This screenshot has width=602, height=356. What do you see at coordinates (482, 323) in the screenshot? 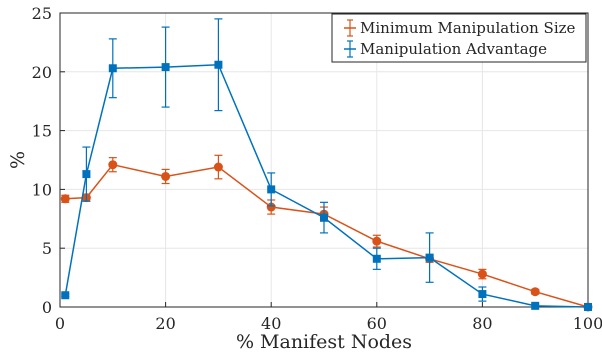
I see `x-tick-label: 80` at bounding box center [482, 323].